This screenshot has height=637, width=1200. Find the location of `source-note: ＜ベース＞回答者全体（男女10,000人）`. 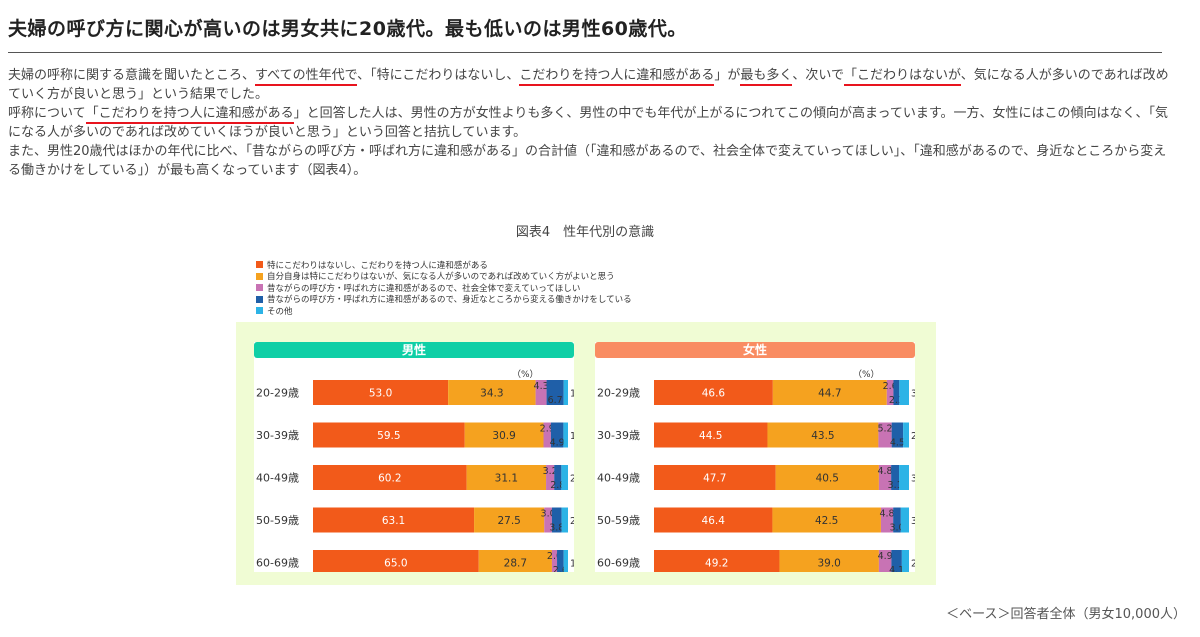

source-note: ＜ベース＞回答者全体（男女10,000人） is located at coordinates (1066, 614).